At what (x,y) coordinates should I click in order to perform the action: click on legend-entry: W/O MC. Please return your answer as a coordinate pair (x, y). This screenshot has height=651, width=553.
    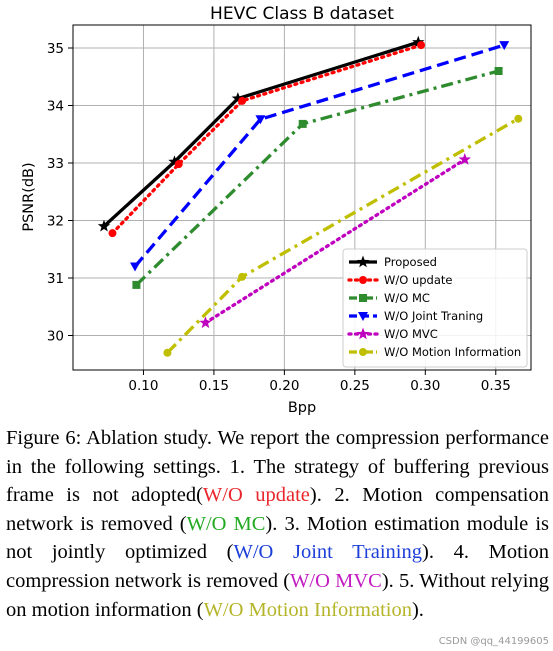
    Looking at the image, I should click on (389, 298).